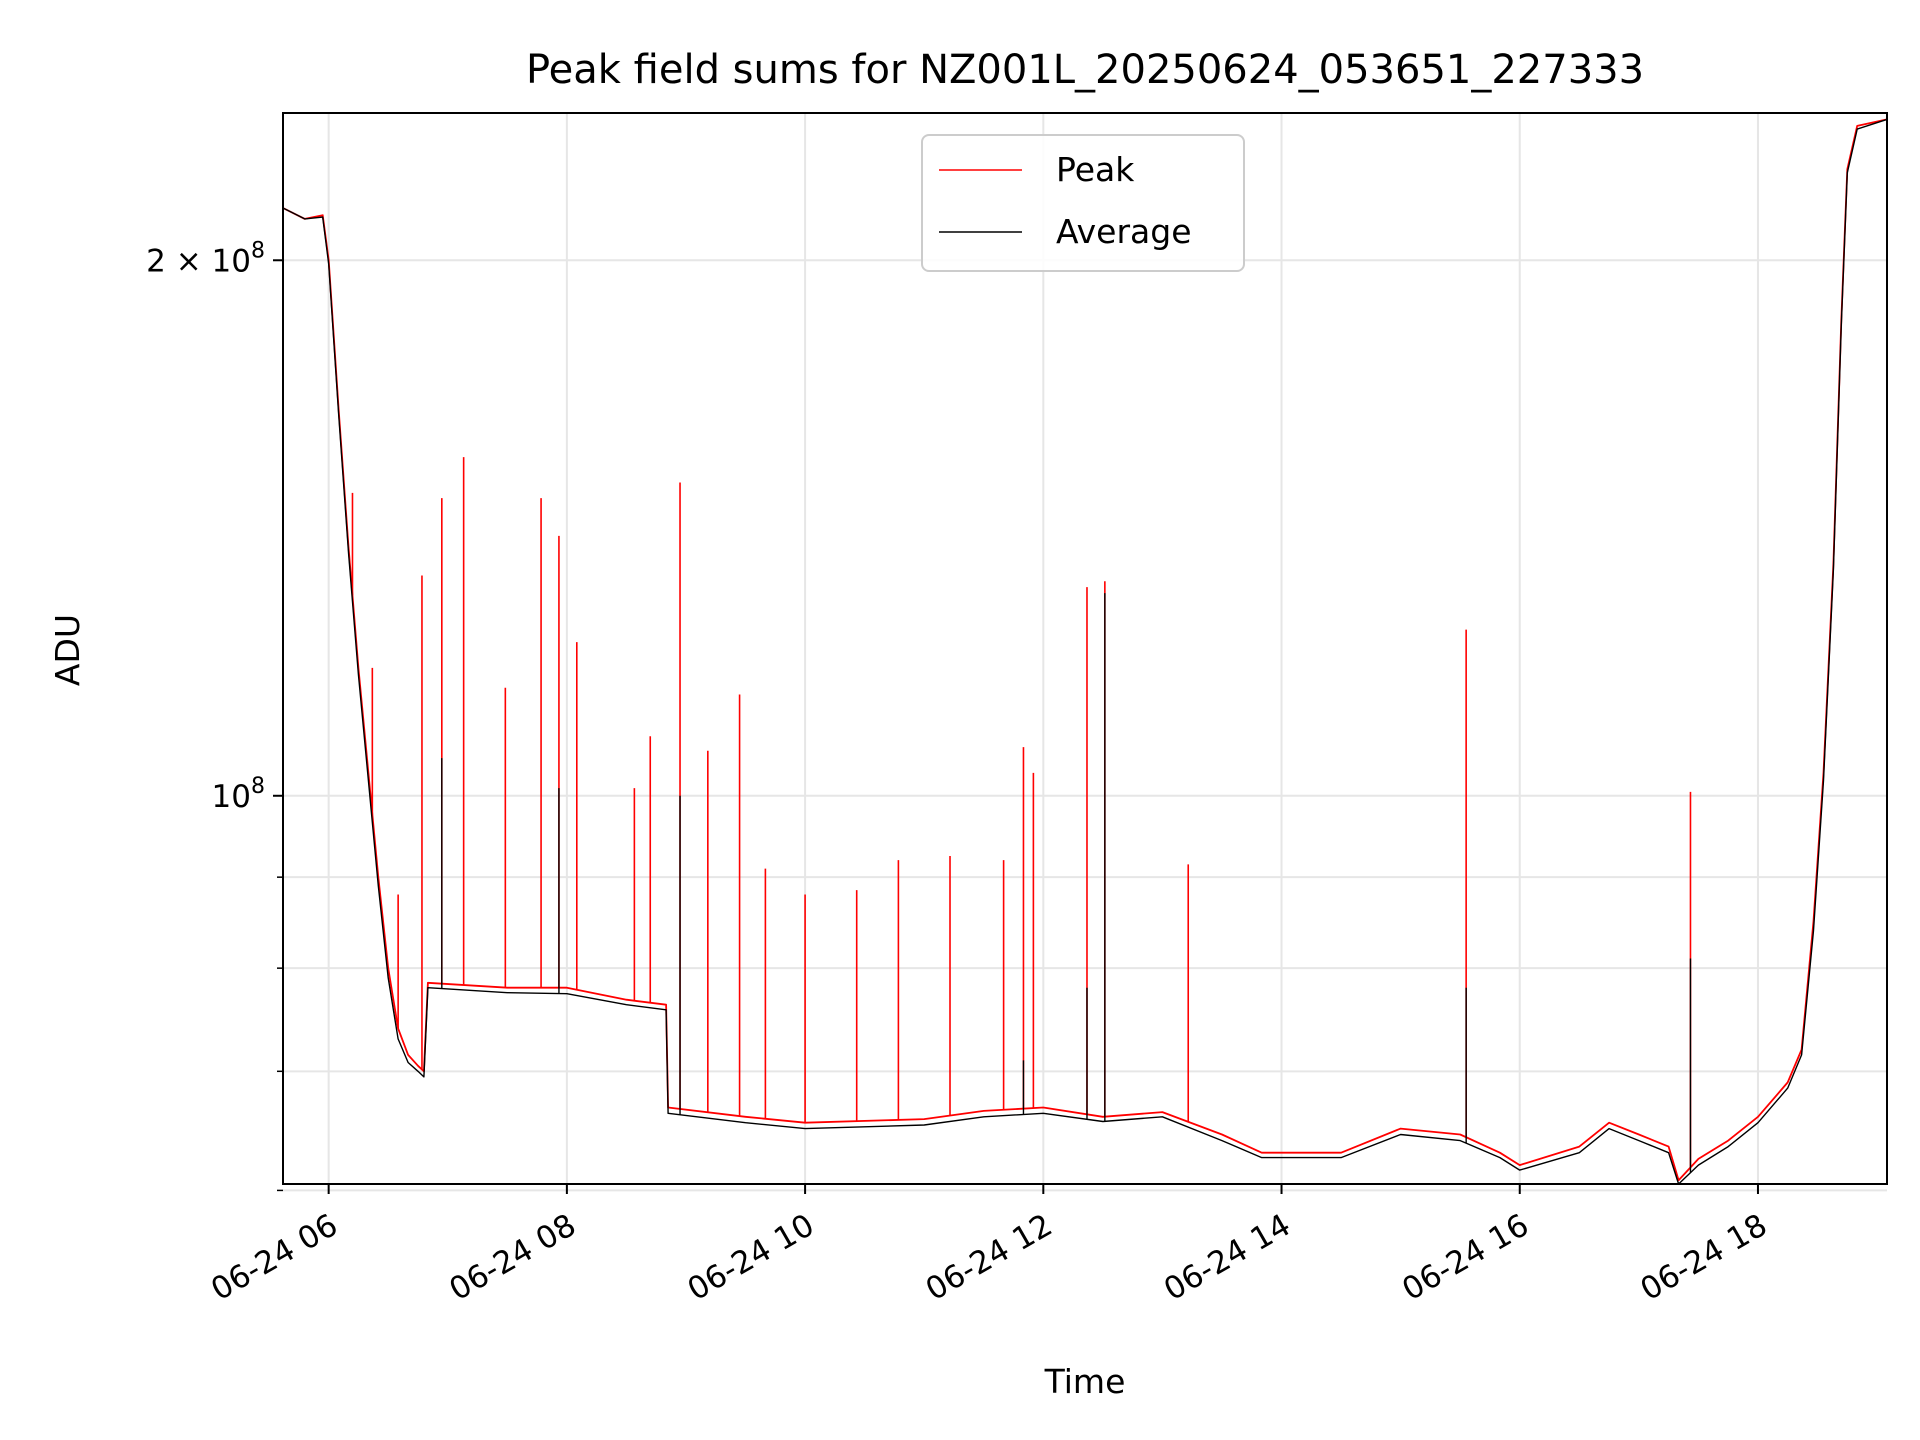 Image resolution: width=1920 pixels, height=1440 pixels. I want to click on legend-label-peak: Peak, so click(1095, 169).